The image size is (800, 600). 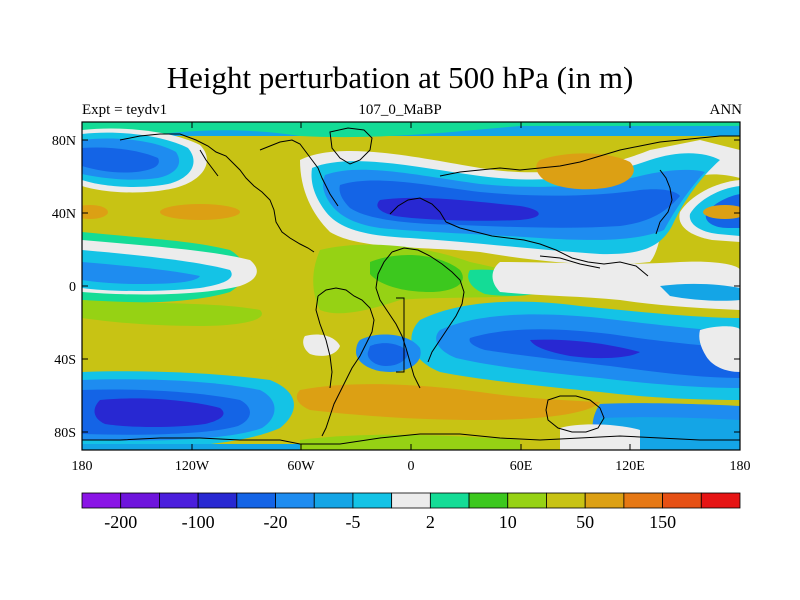 I want to click on latitude-labels: 80N 40N 0 40S 80S, so click(x=64, y=287).